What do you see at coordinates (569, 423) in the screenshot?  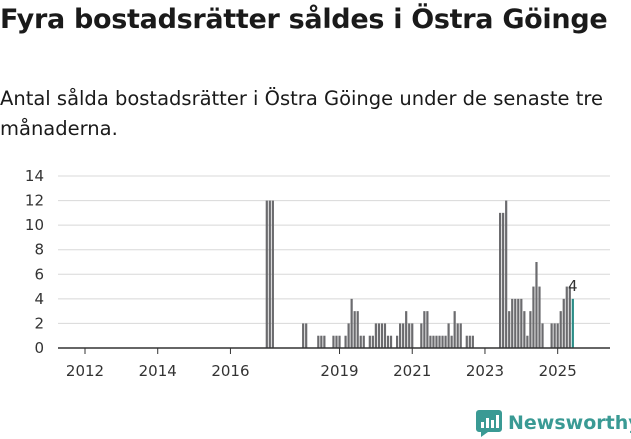 I see `brand-name: Newsworthy` at bounding box center [569, 423].